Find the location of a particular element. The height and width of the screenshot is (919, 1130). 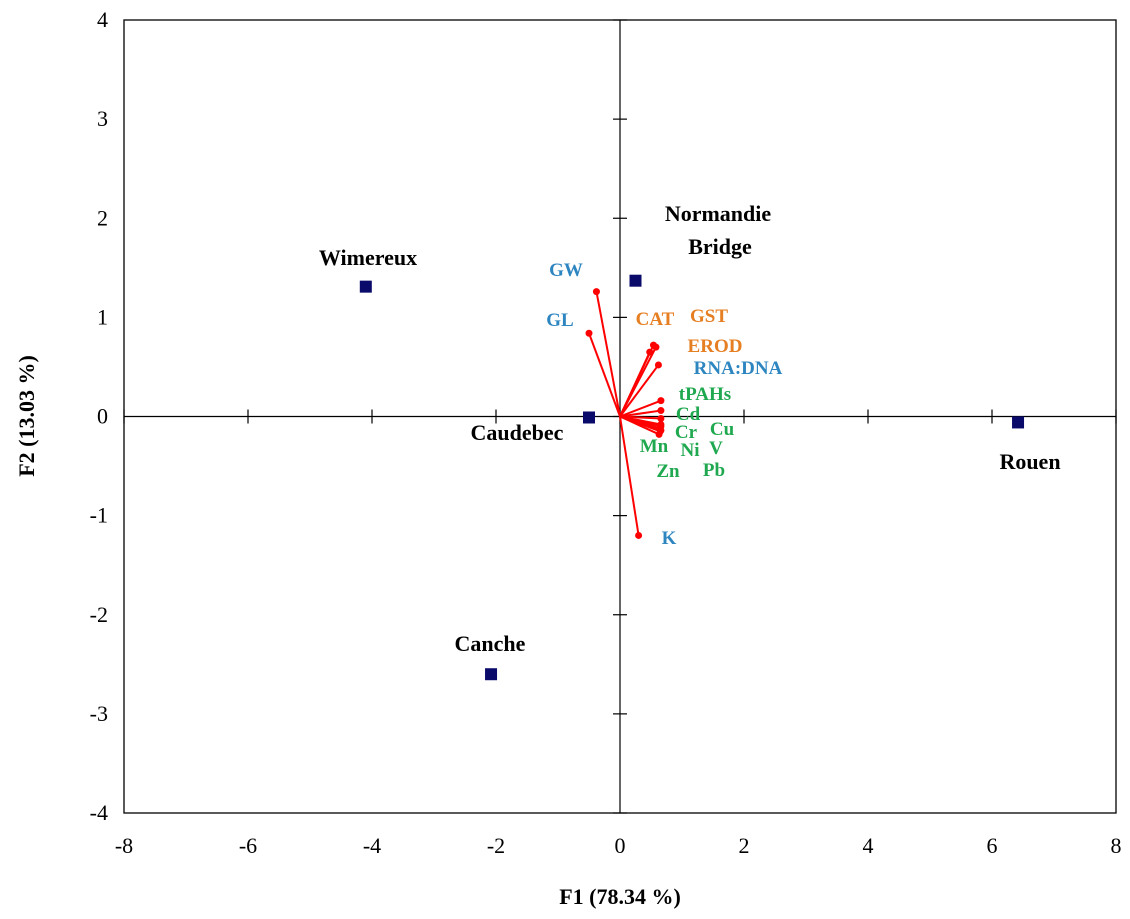

x-tick-label: -8 is located at coordinates (124, 845).